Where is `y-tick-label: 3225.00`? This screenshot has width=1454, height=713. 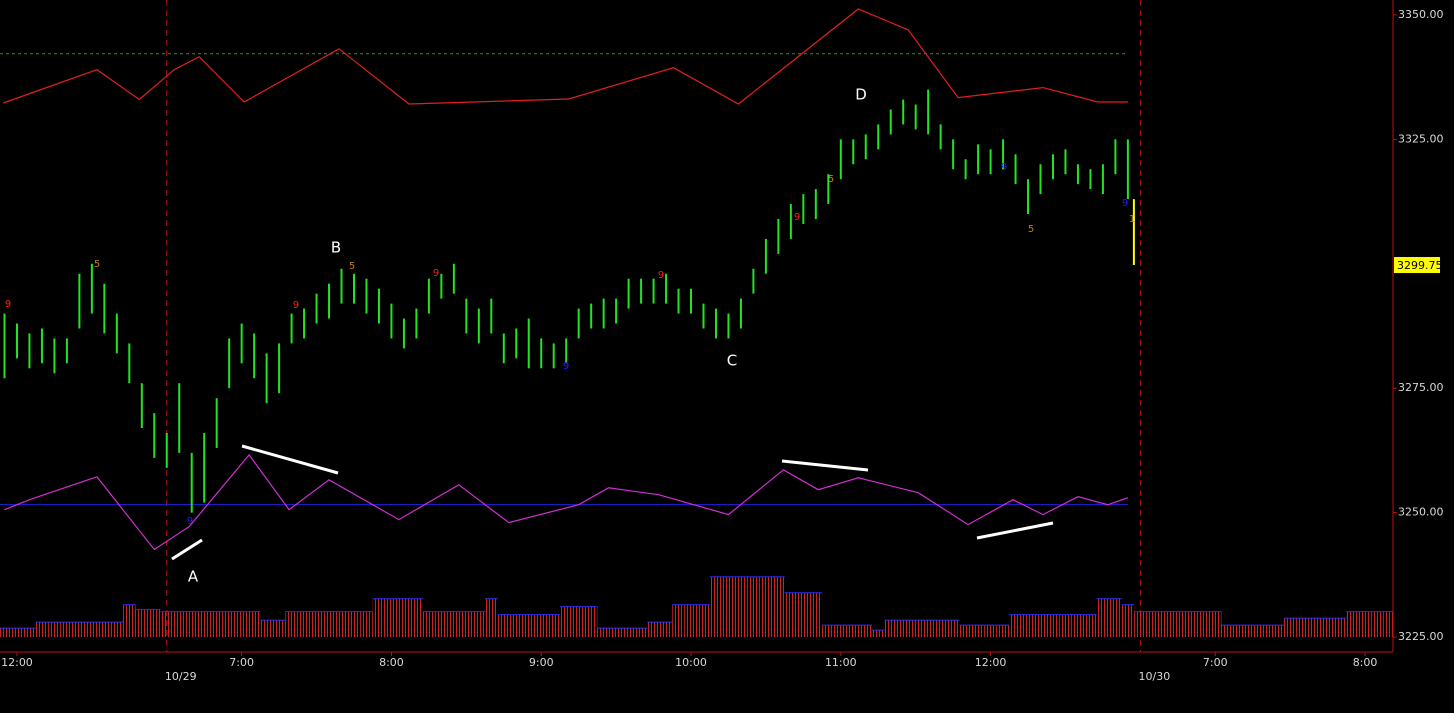 y-tick-label: 3225.00 is located at coordinates (1421, 636).